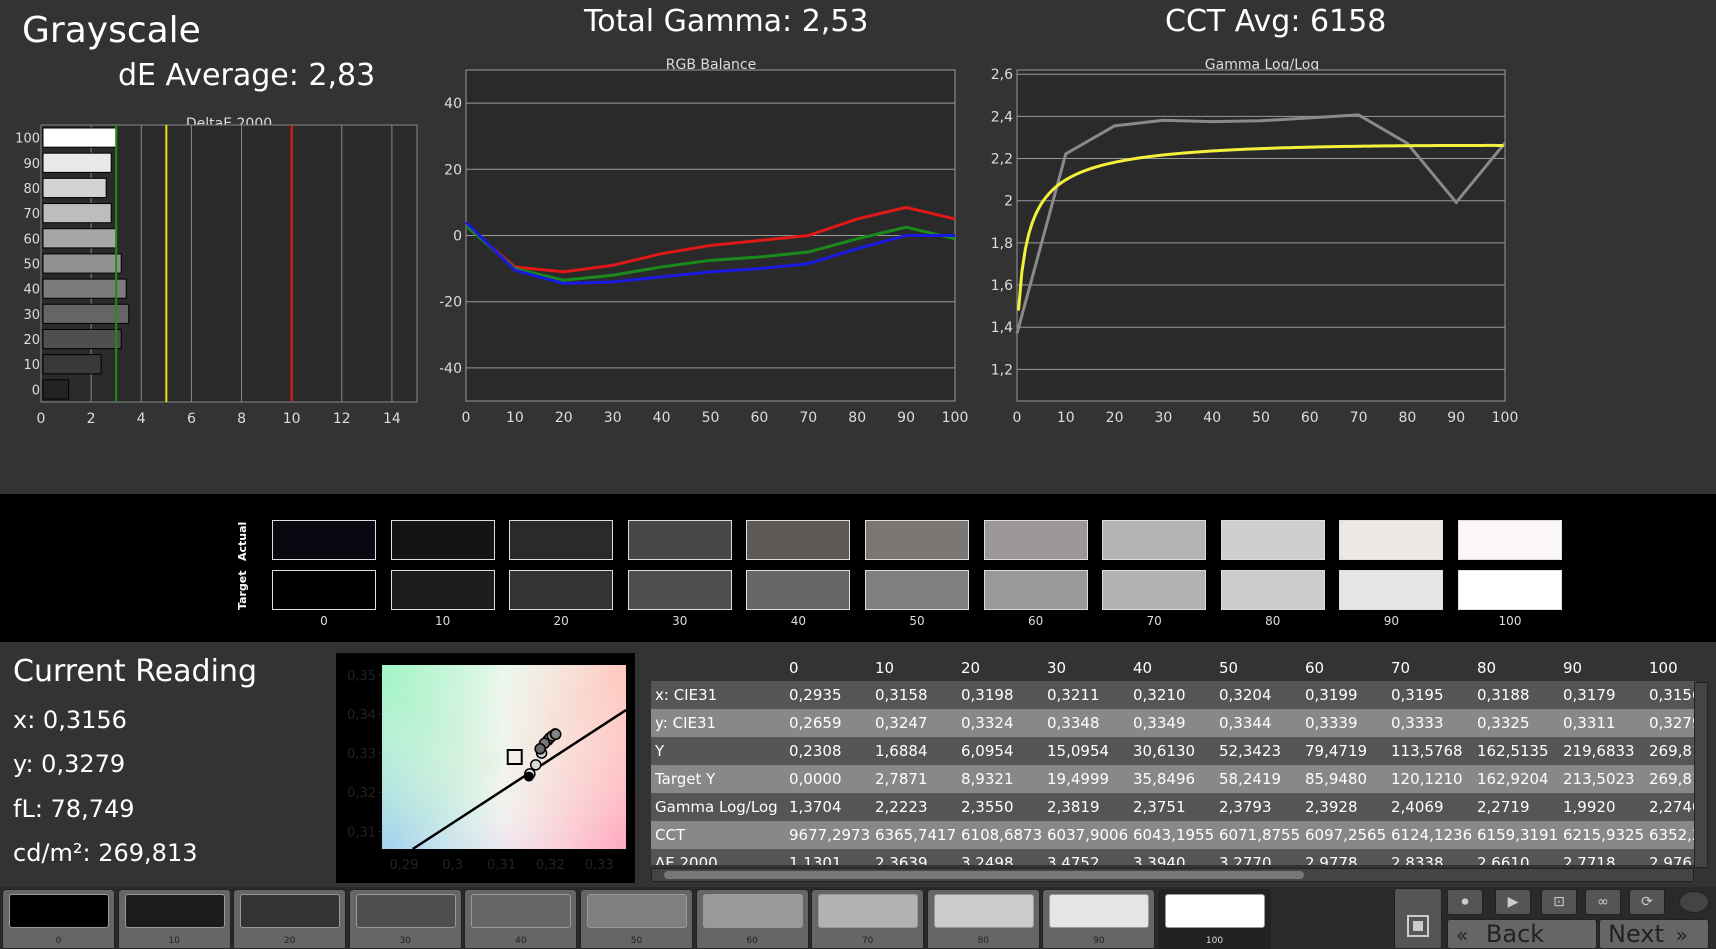  Describe the element at coordinates (710, 253) in the screenshot. I see `series-line` at that location.